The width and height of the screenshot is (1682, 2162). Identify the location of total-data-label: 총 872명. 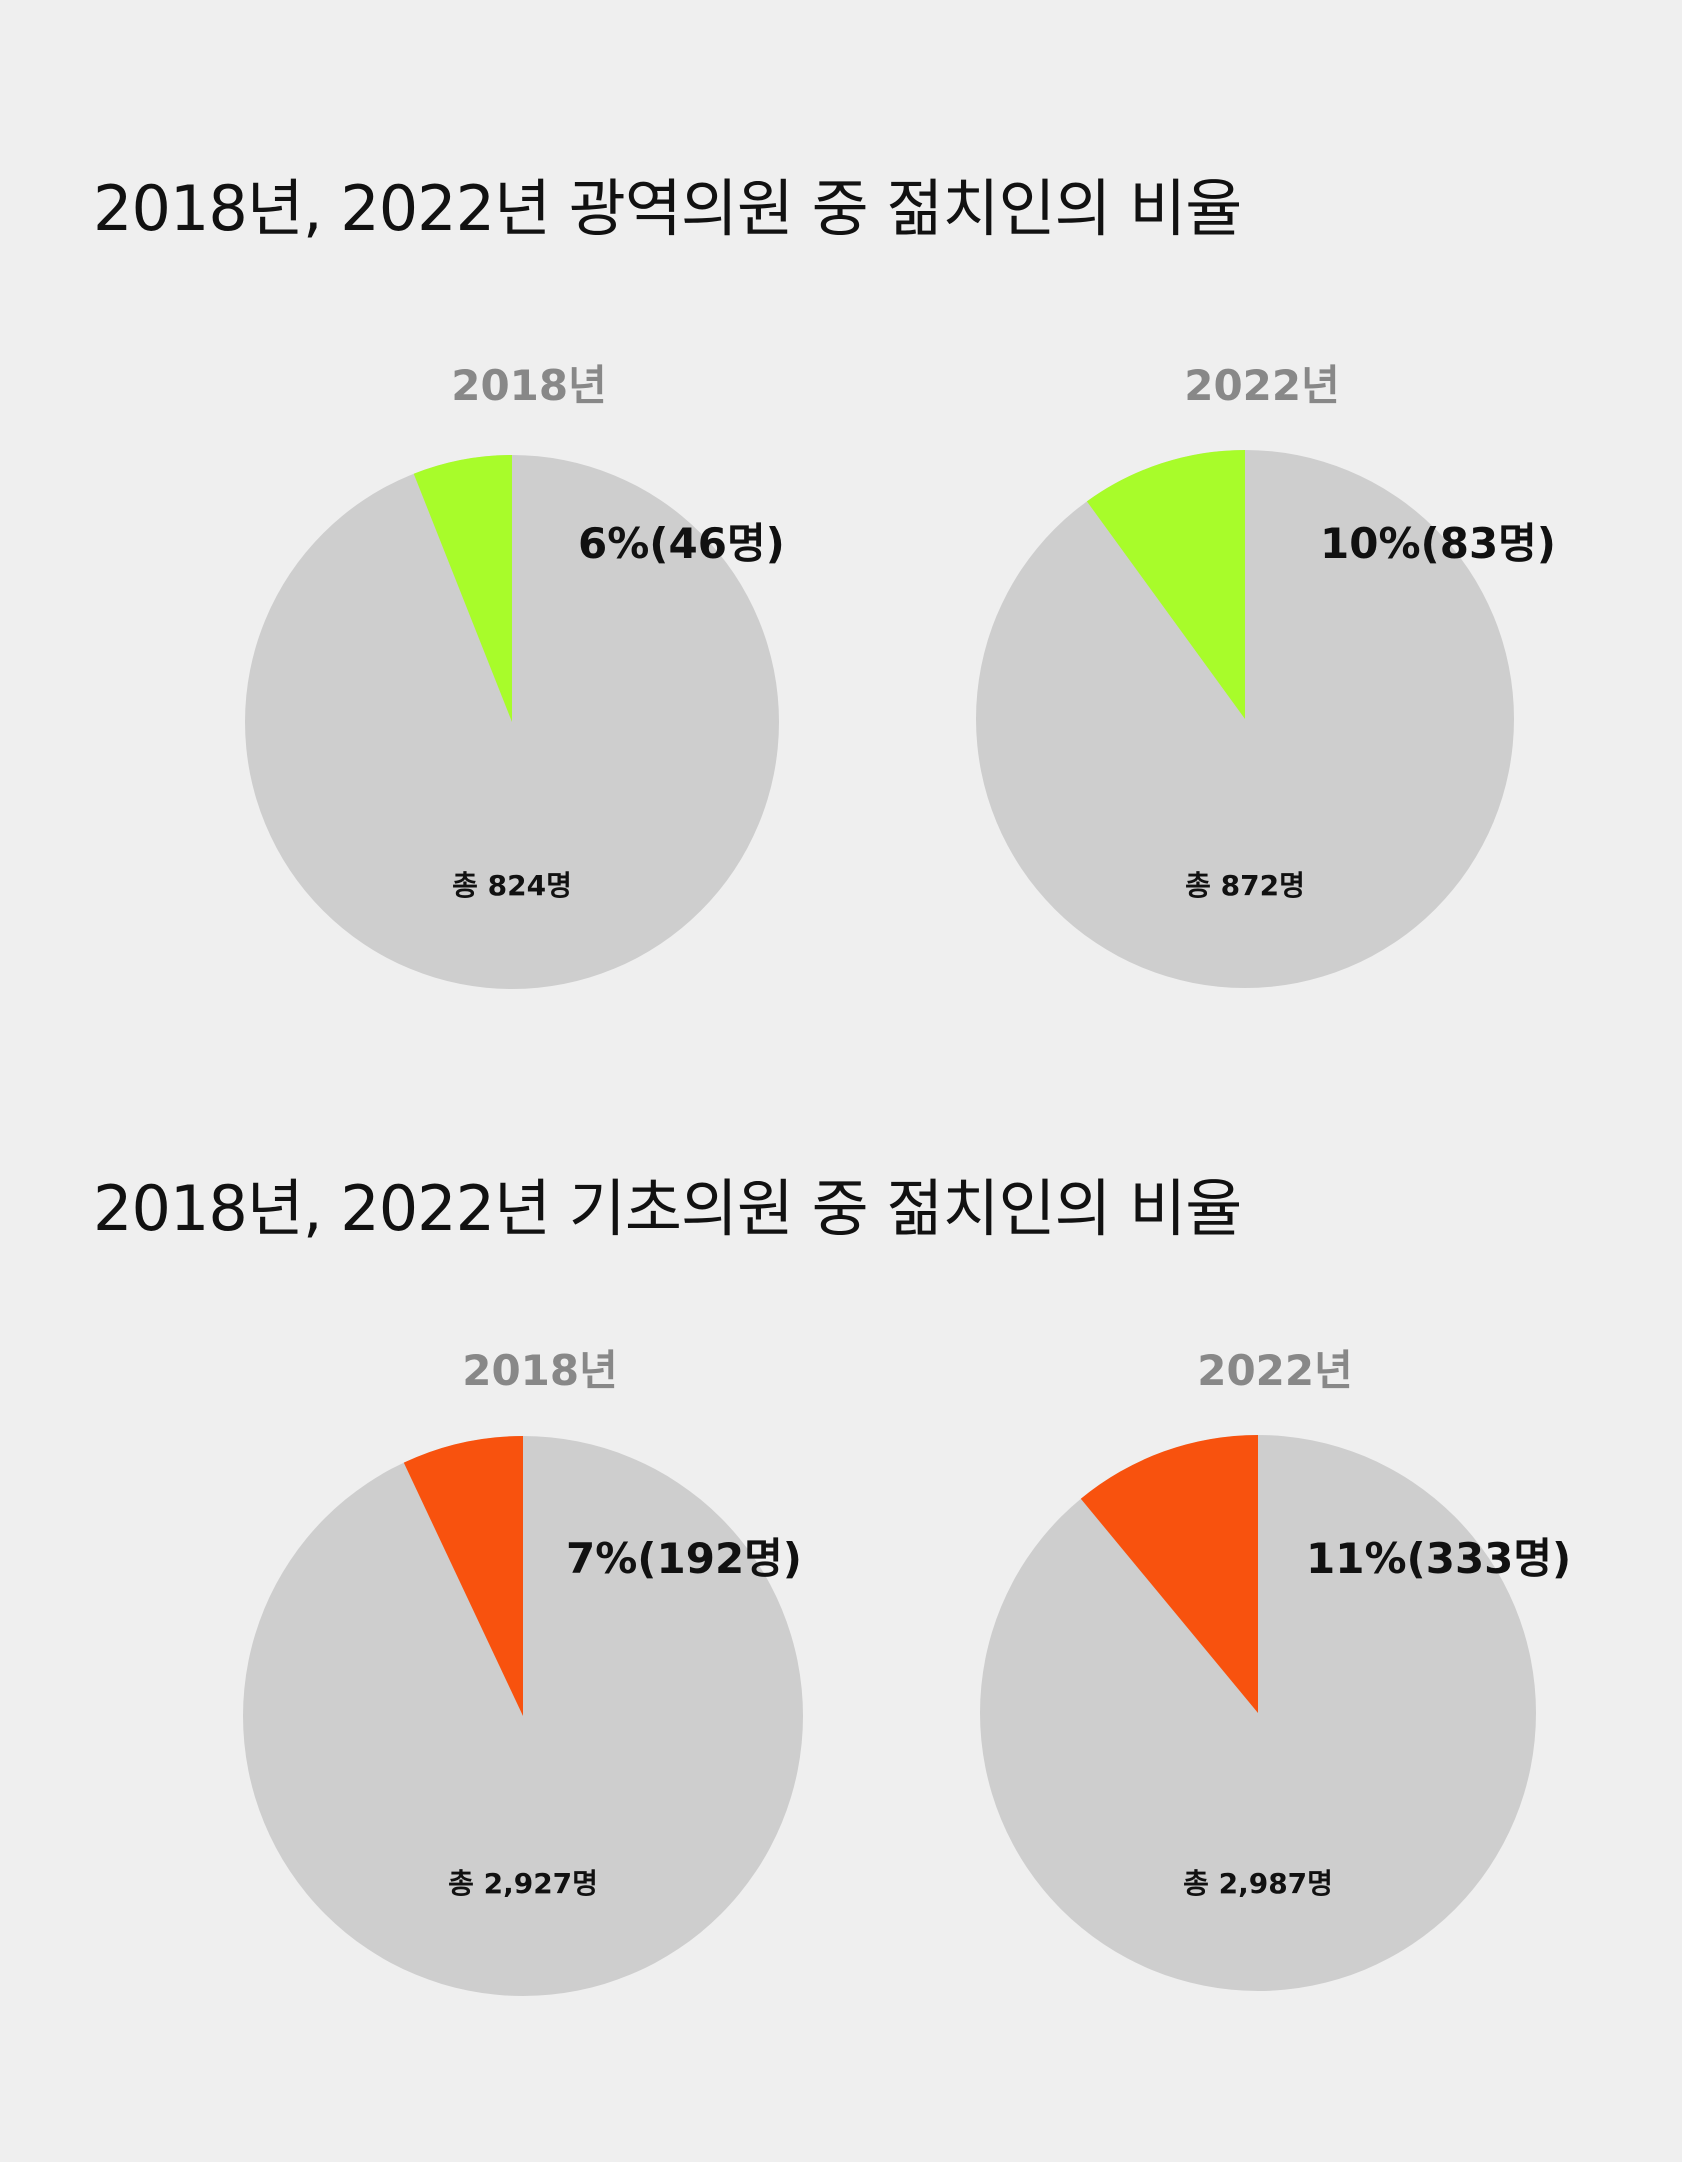
(1245, 885).